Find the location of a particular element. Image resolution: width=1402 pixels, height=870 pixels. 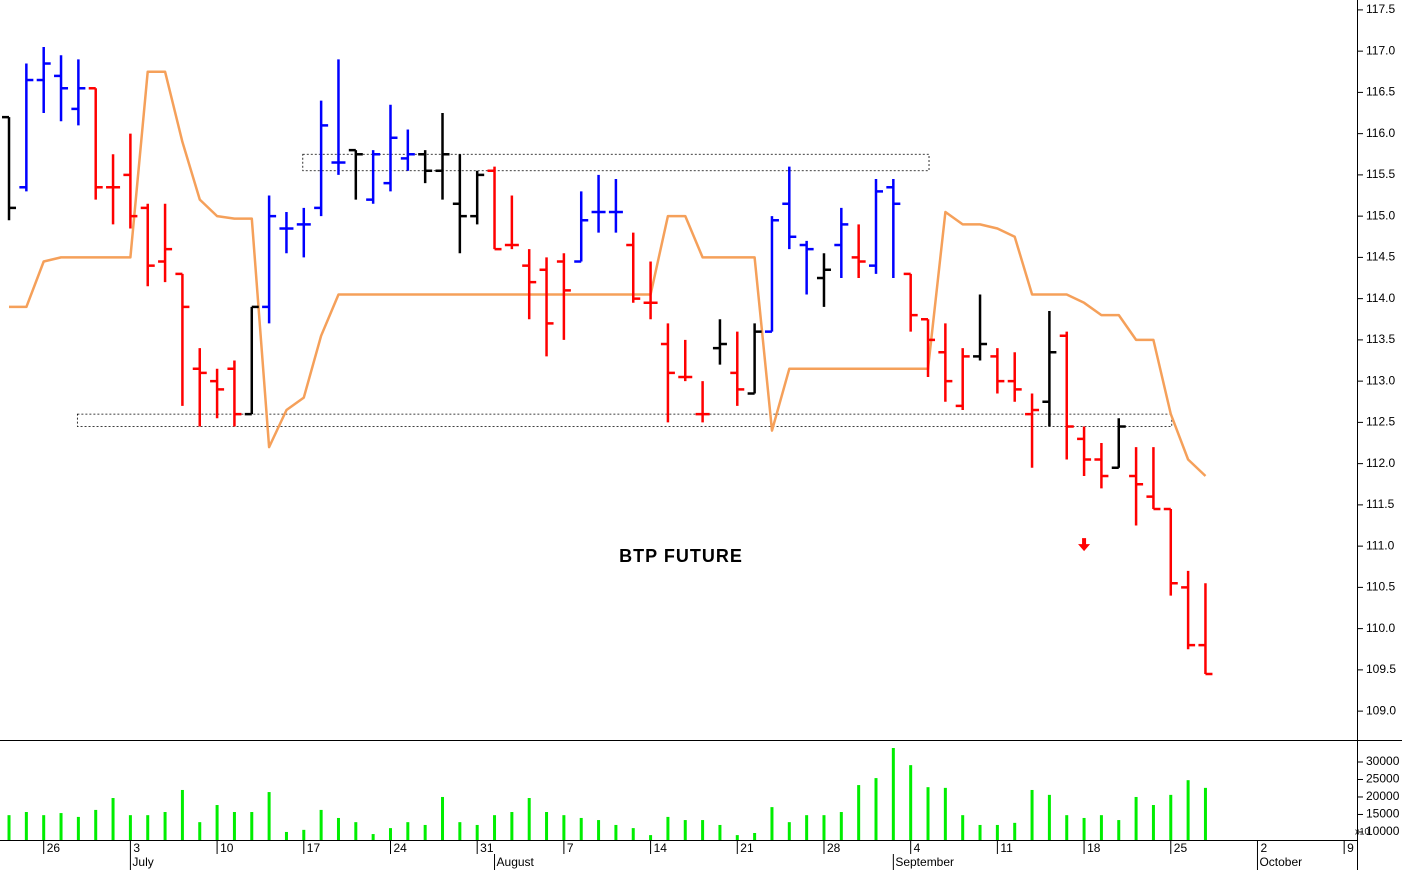

y-tick-label: 114.5 is located at coordinates (1380, 257).